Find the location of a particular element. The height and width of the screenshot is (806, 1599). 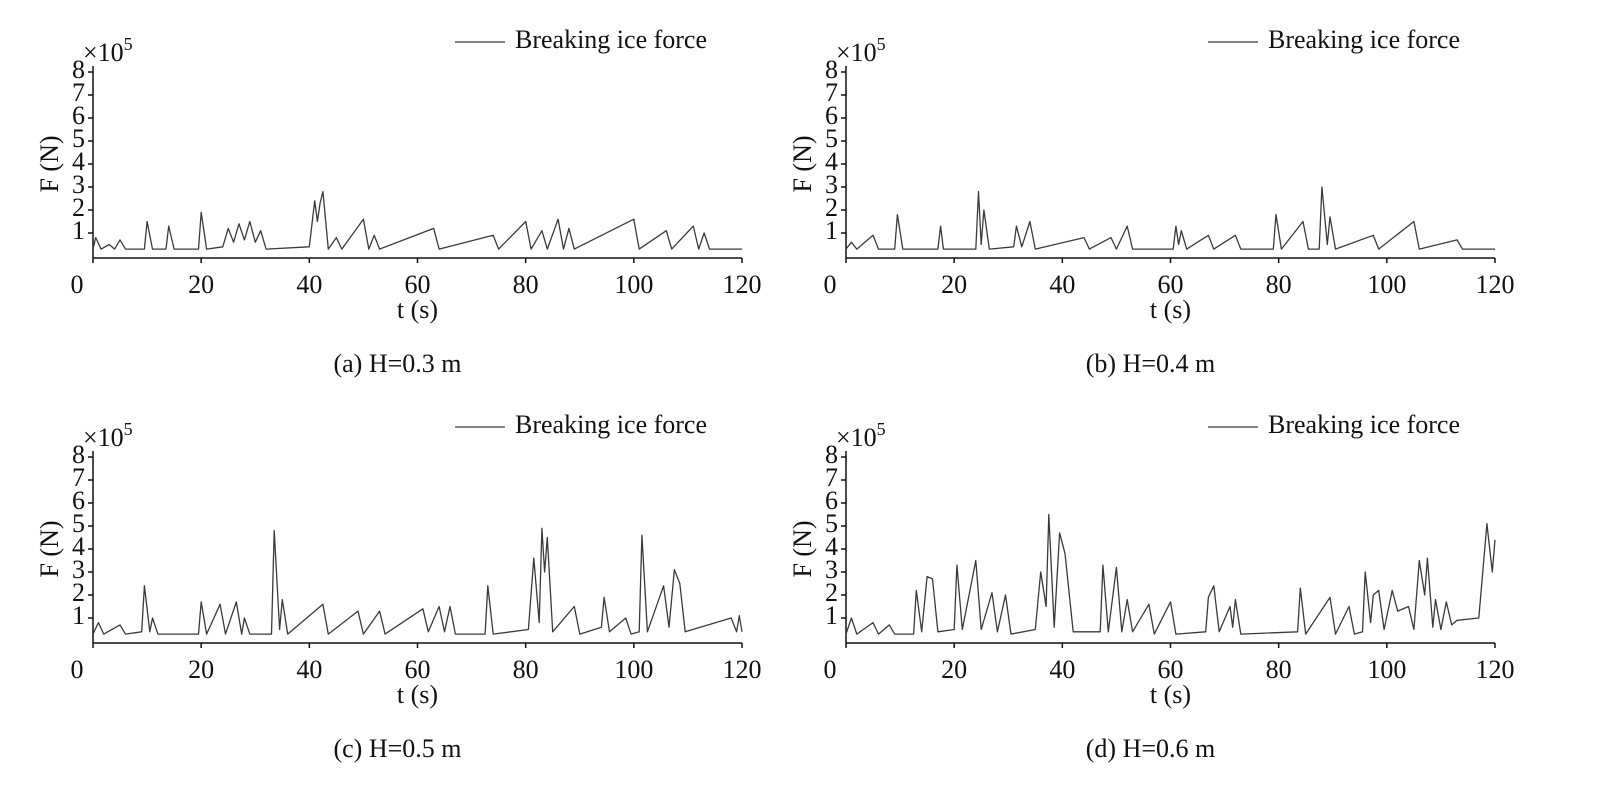

caption: (a) H=0.3 m is located at coordinates (397, 363).